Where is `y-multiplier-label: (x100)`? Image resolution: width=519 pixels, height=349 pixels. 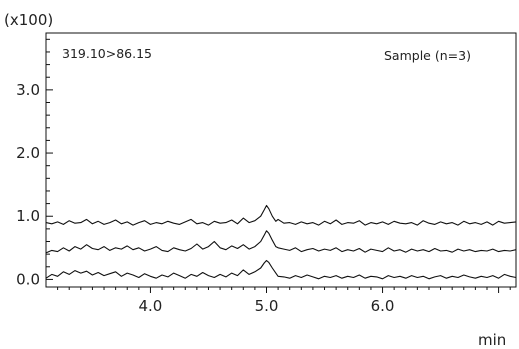 y-multiplier-label: (x100) is located at coordinates (28, 20).